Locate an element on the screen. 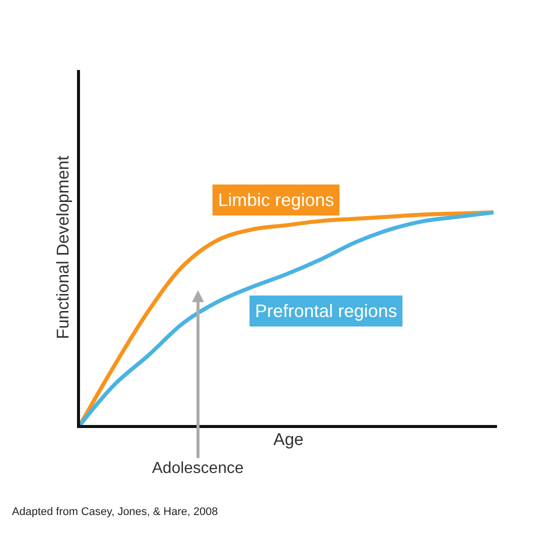 The width and height of the screenshot is (538, 538). text: Adolescence is located at coordinates (198, 468).